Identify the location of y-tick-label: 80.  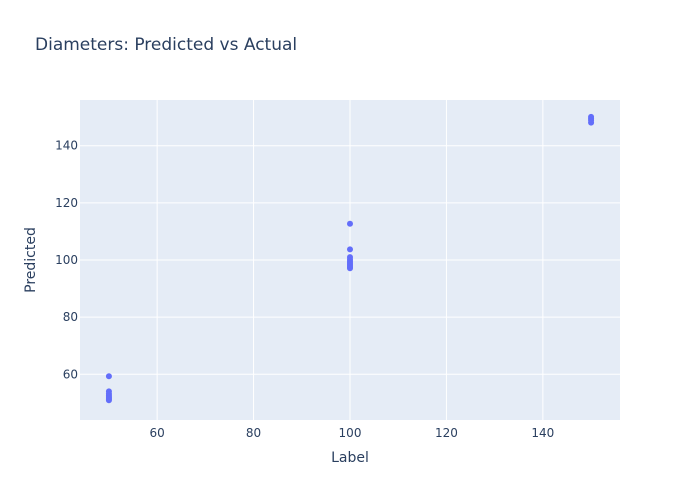
(70, 317).